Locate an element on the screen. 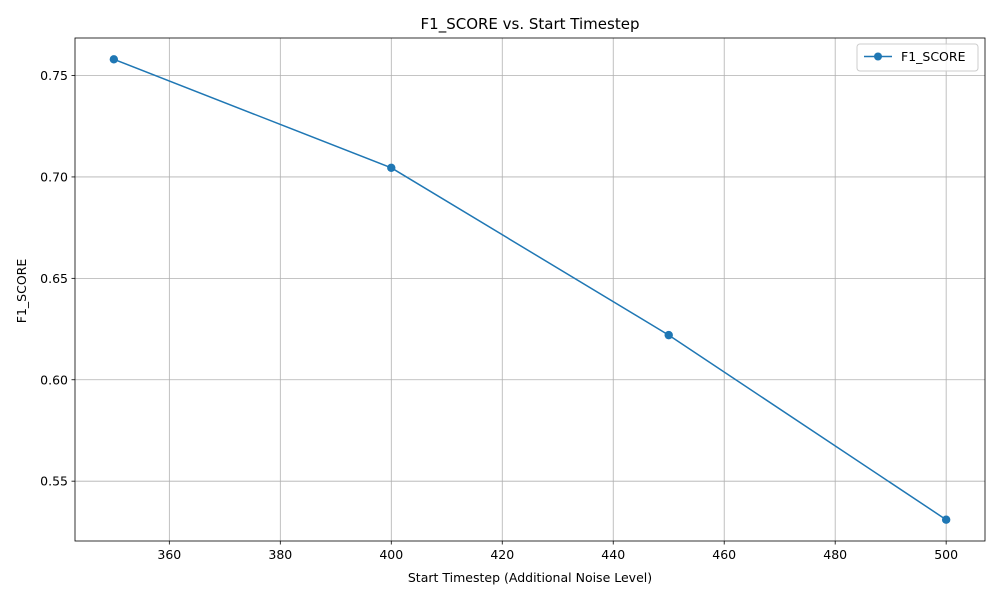 This screenshot has height=600, width=1000. y-tick-label: 0.55 is located at coordinates (54, 481).